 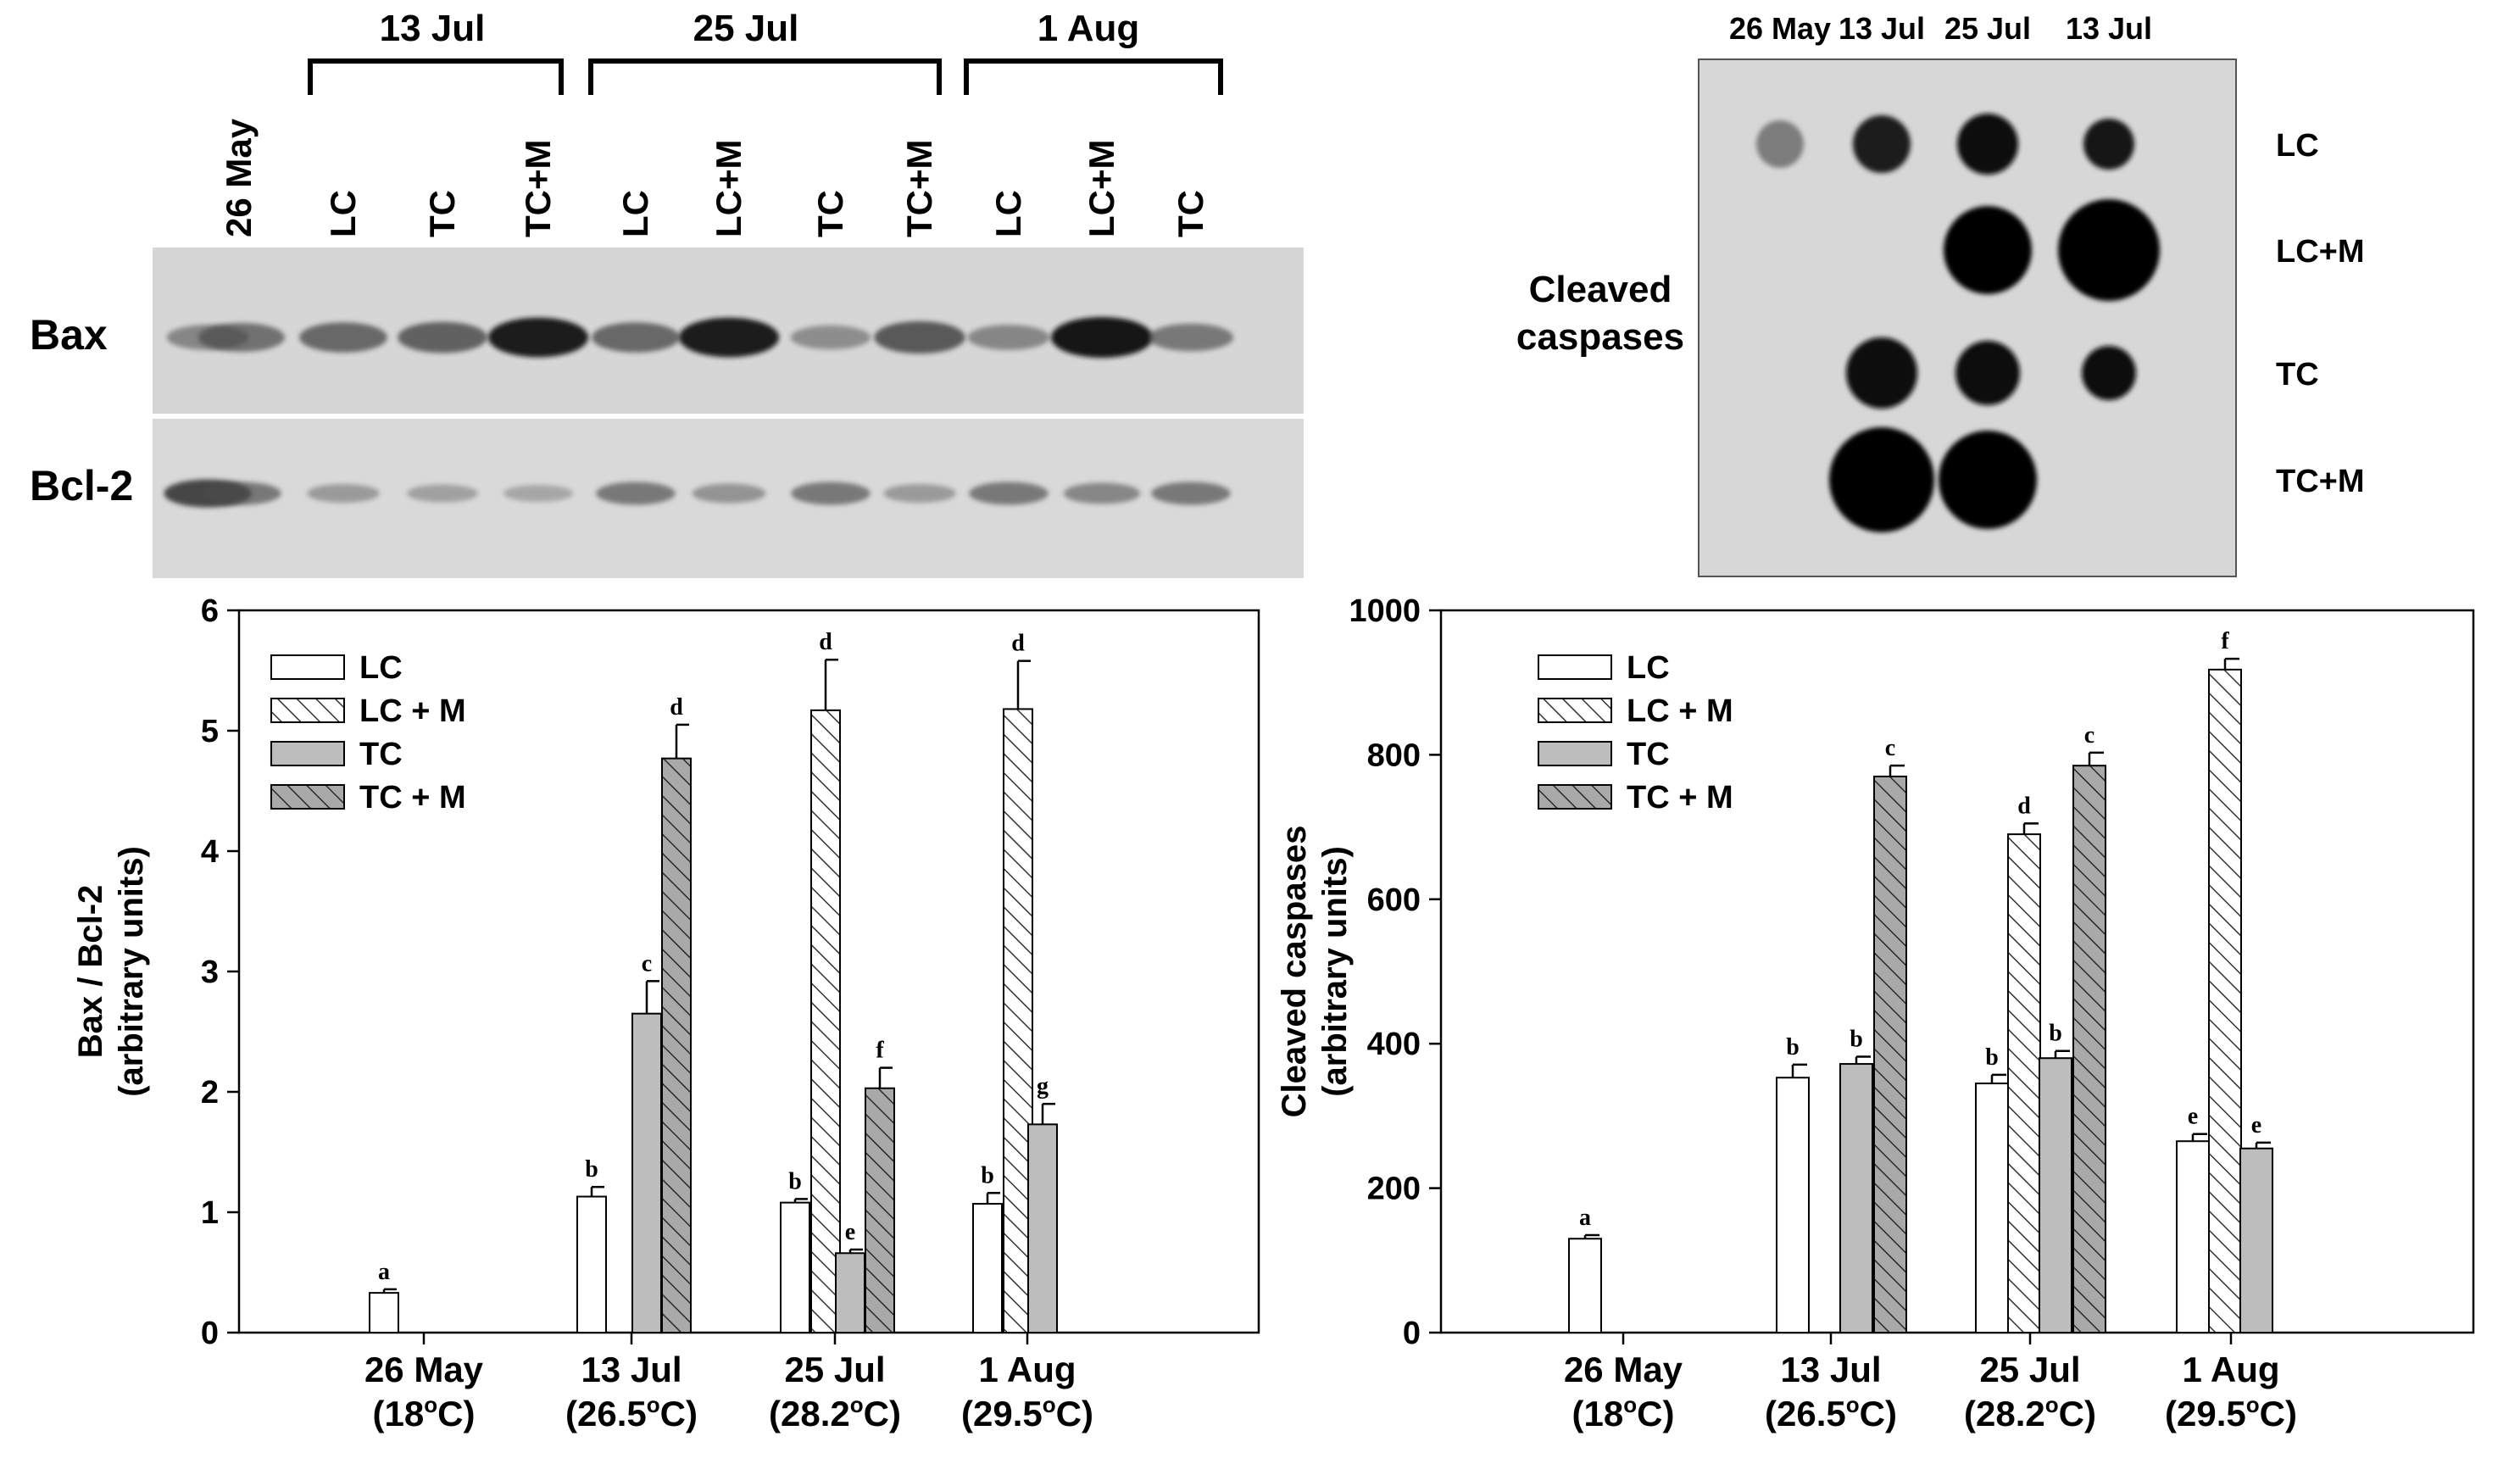 I want to click on legend-label: TC + M, so click(x=1680, y=798).